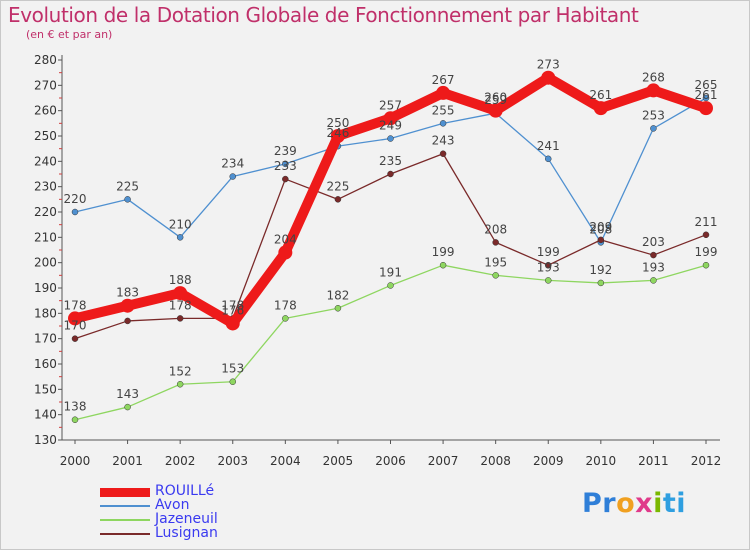  What do you see at coordinates (127, 394) in the screenshot?
I see `data-label: 143` at bounding box center [127, 394].